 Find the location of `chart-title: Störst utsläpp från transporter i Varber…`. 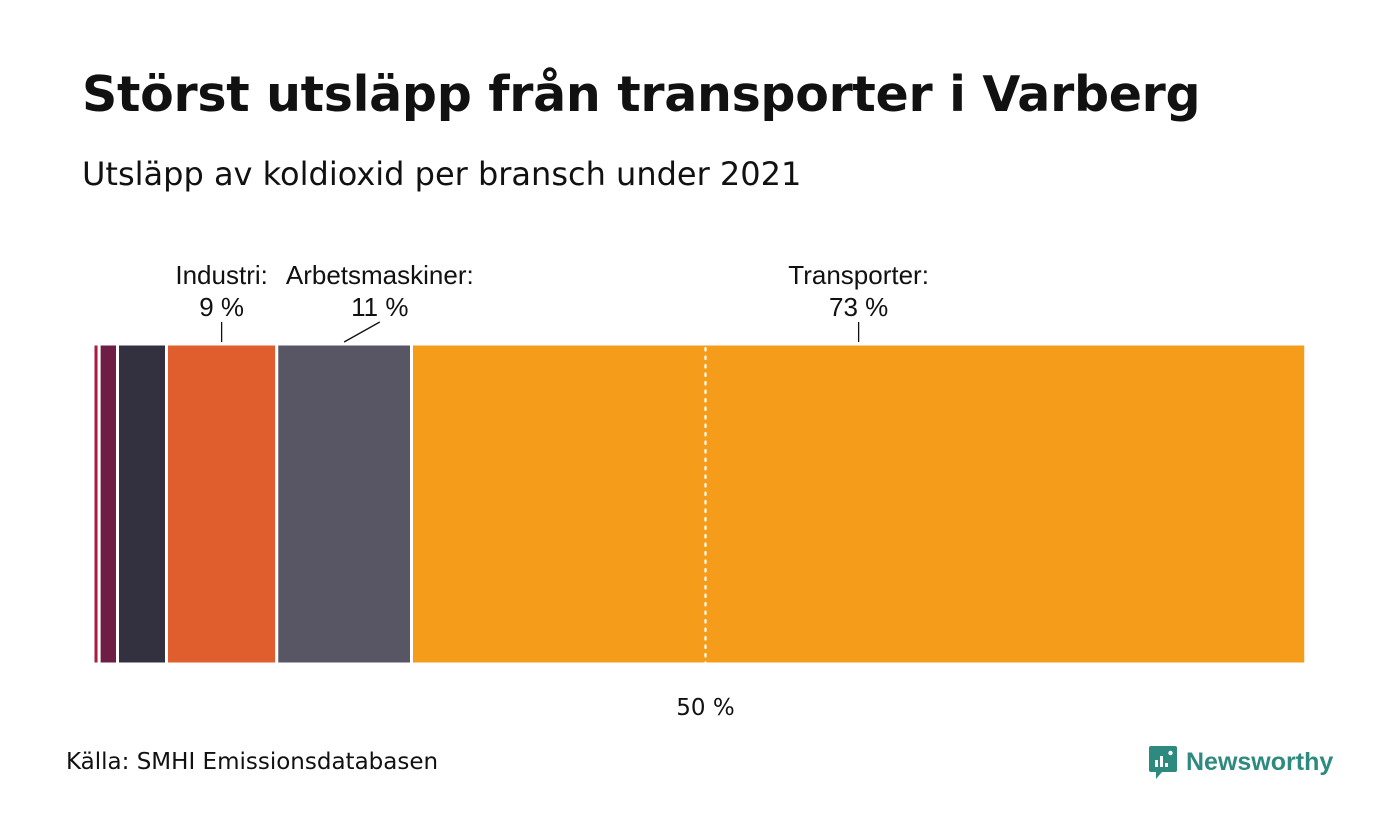

chart-title: Störst utsläpp från transporter i Varber… is located at coordinates (641, 94).